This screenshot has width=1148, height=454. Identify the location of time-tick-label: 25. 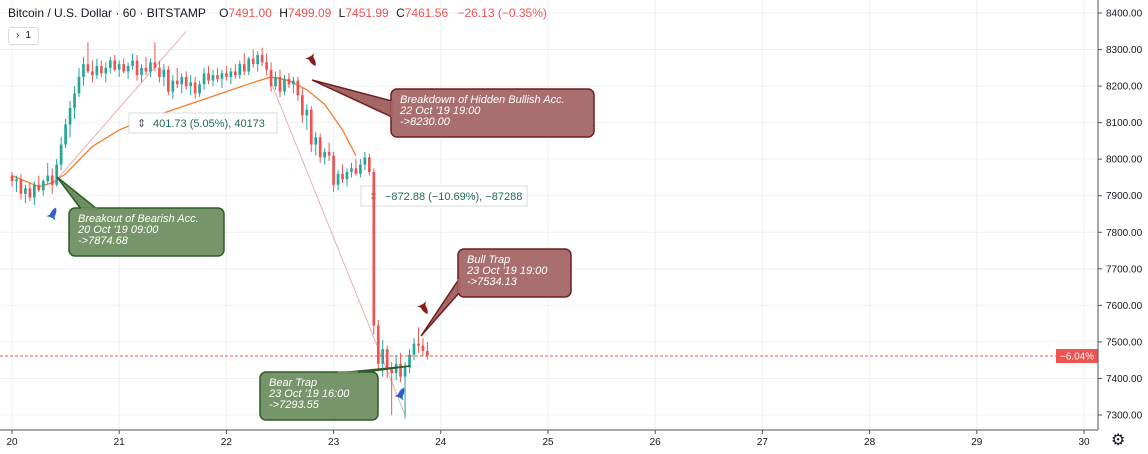
(548, 442).